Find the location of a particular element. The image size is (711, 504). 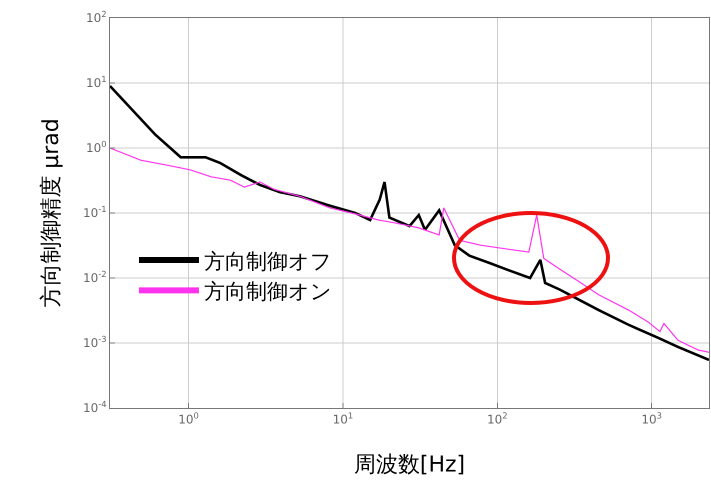

x-tick-label: 10$^{3}$ is located at coordinates (651, 418).